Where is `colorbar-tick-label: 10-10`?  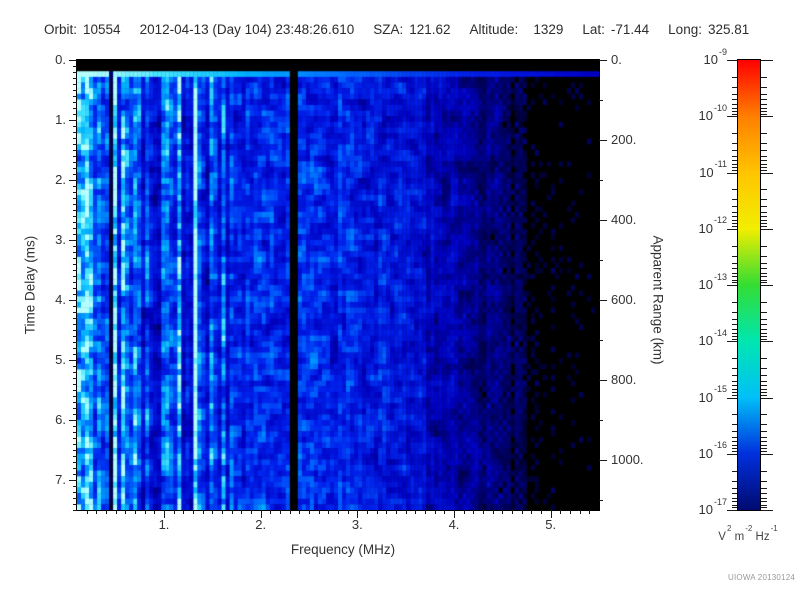
colorbar-tick-label: 10-10 is located at coordinates (712, 113).